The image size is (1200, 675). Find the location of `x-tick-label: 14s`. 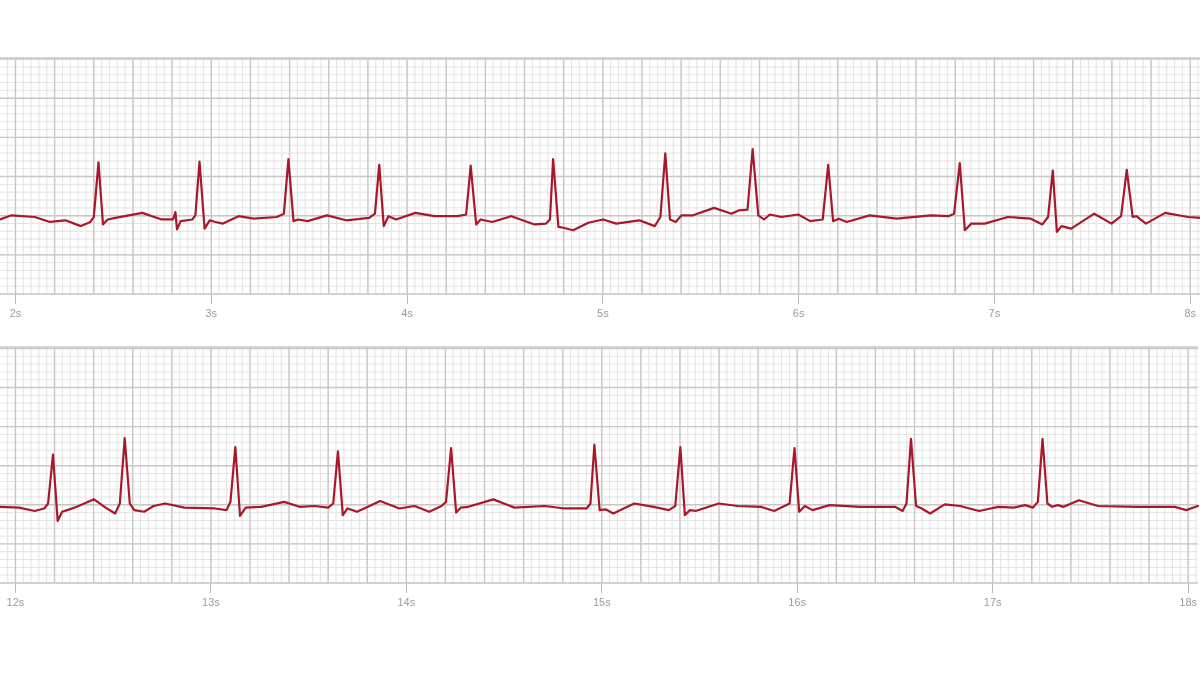

x-tick-label: 14s is located at coordinates (406, 601).